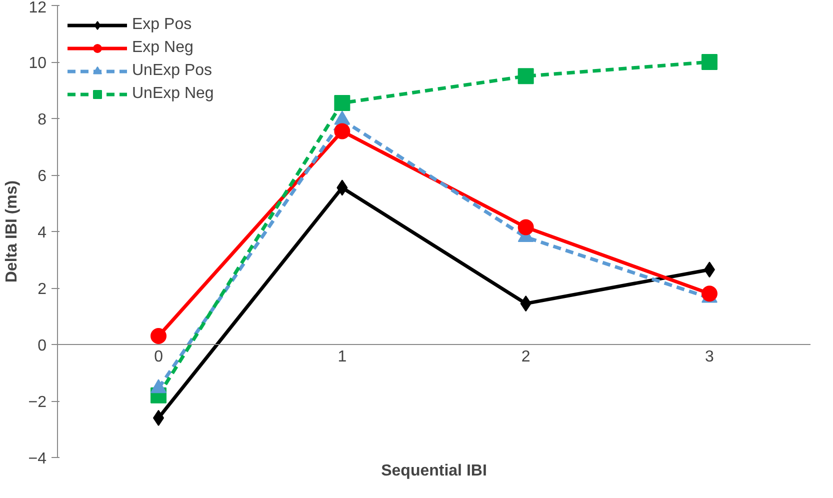  Describe the element at coordinates (342, 357) in the screenshot. I see `x-tick-label: 1` at that location.